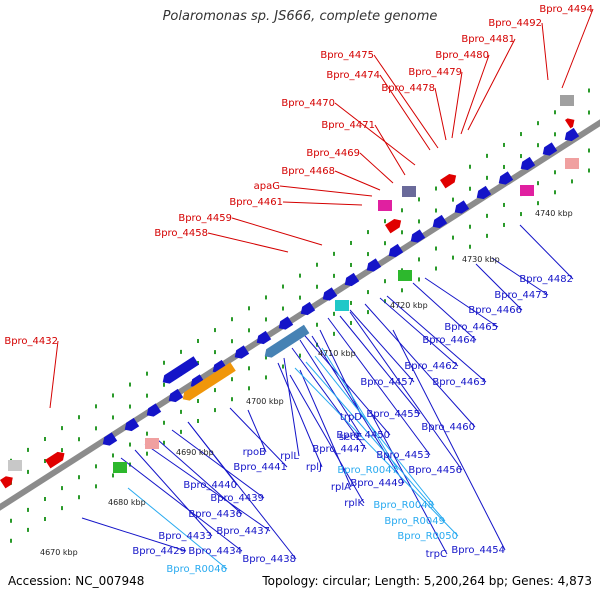 The width and height of the screenshot is (600, 600). I want to click on gene-label: Bpro_R0050, so click(427, 536).